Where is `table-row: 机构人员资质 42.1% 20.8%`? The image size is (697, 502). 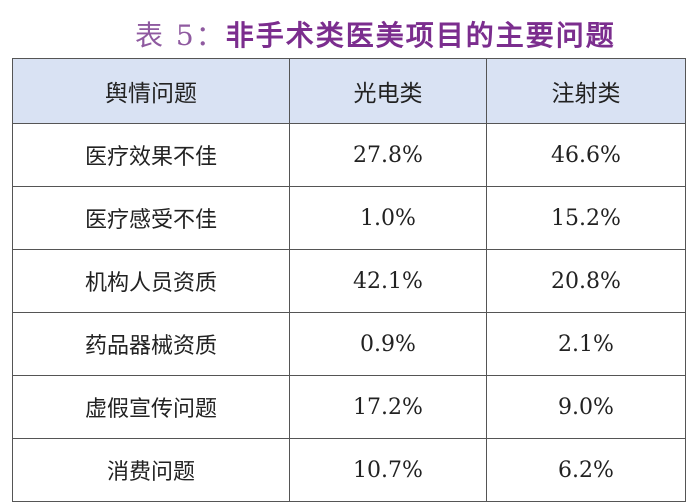 table-row: 机构人员资质 42.1% 20.8% is located at coordinates (349, 281).